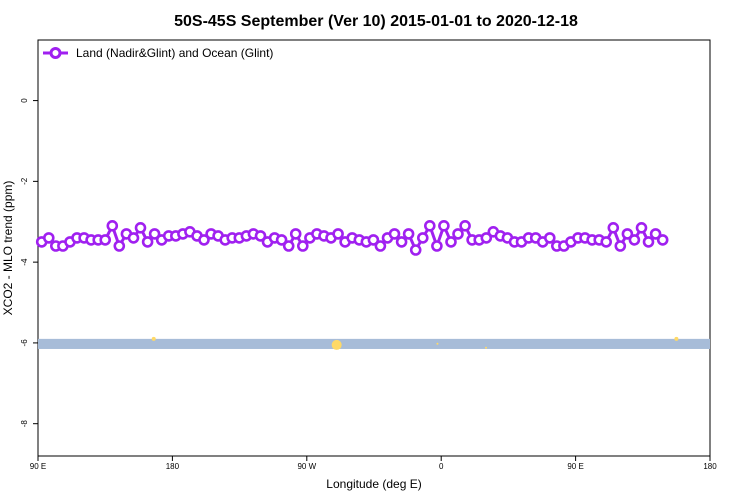  What do you see at coordinates (441, 466) in the screenshot?
I see `x-tick-label: 0` at bounding box center [441, 466].